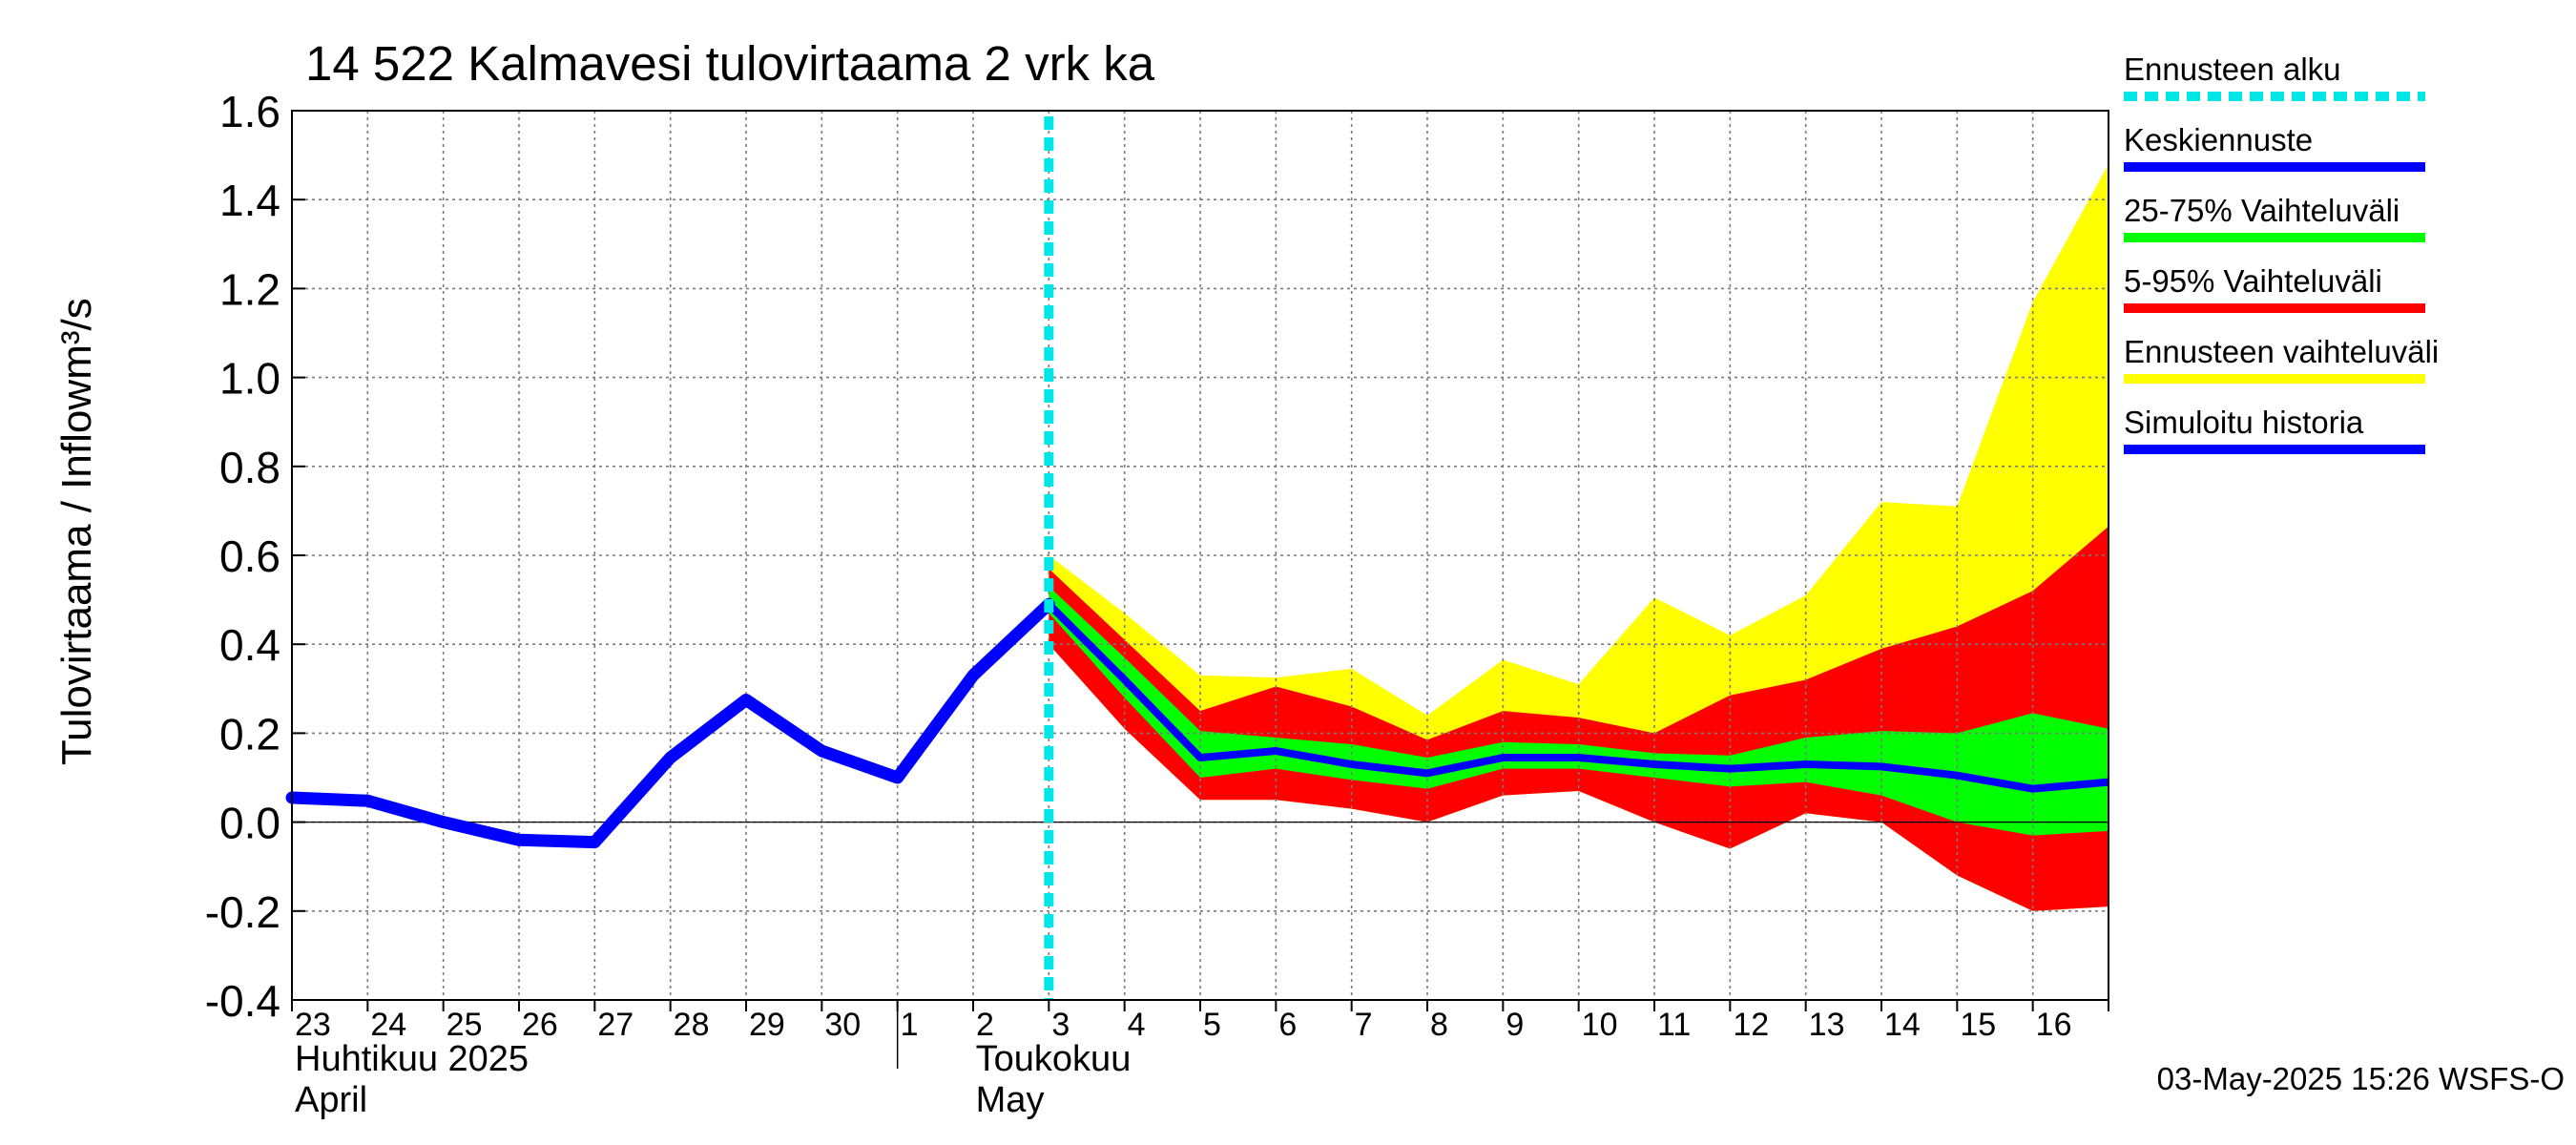  What do you see at coordinates (767, 1025) in the screenshot?
I see `x-tick-label: 29` at bounding box center [767, 1025].